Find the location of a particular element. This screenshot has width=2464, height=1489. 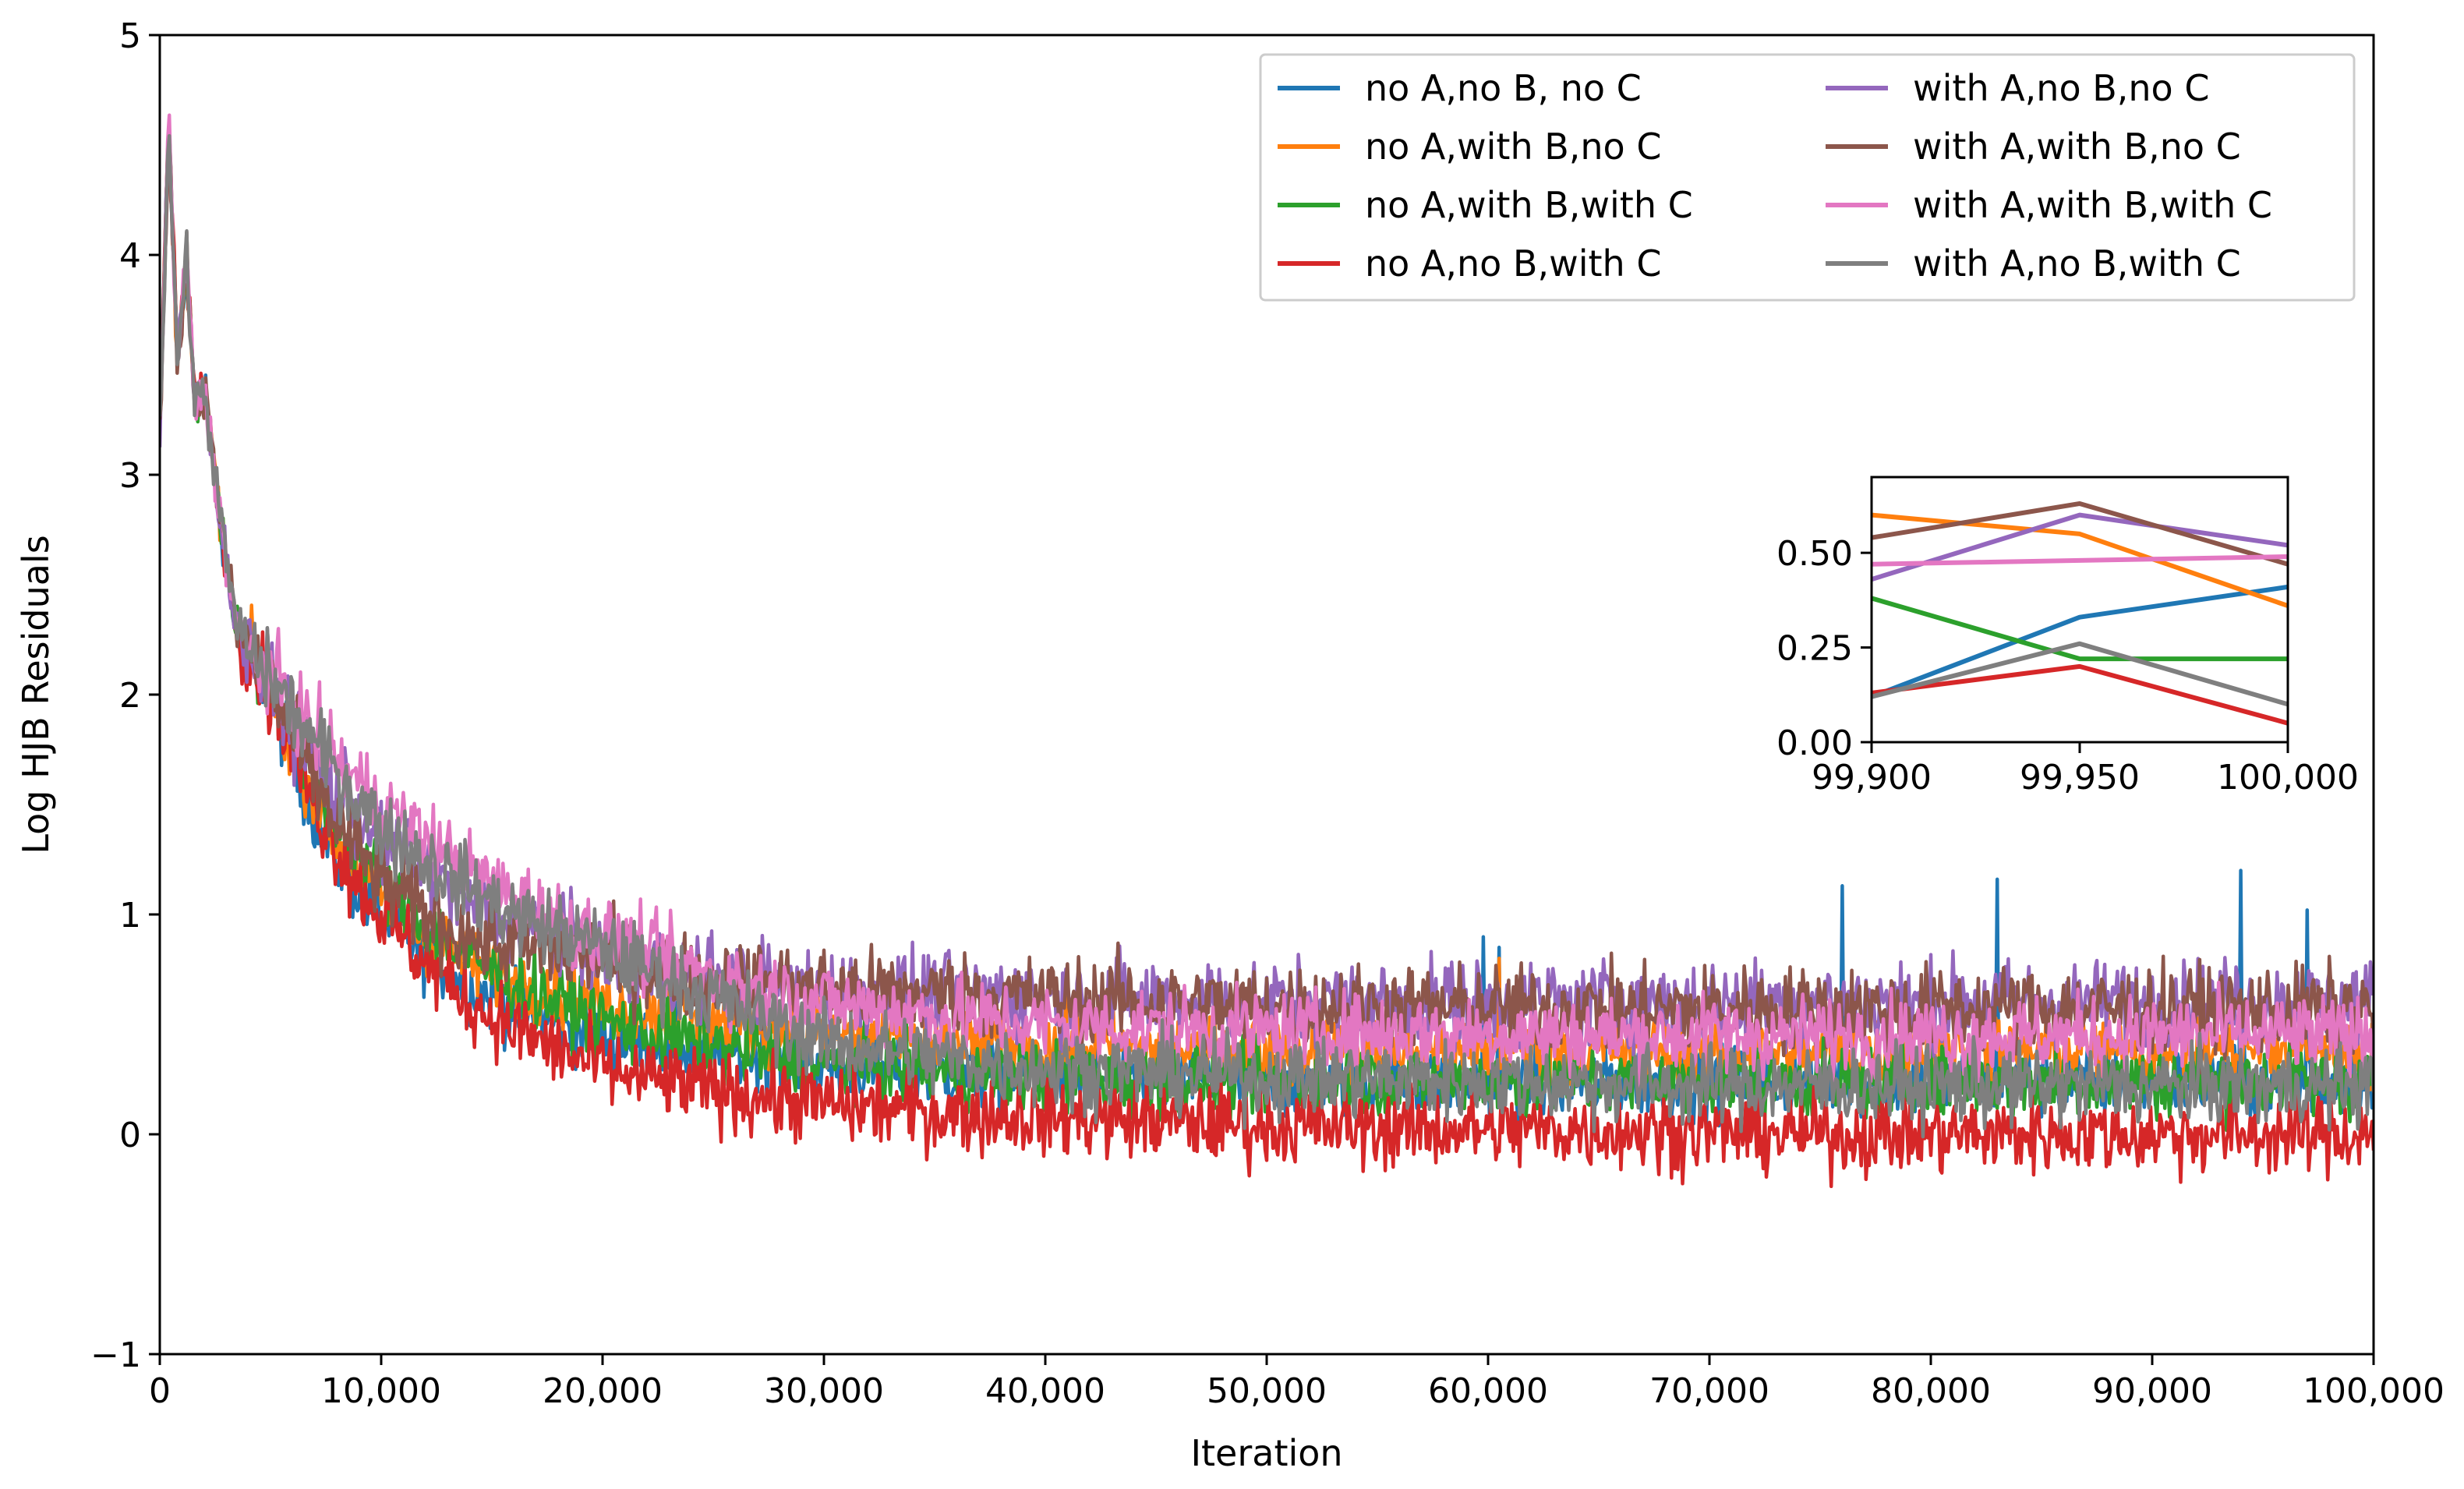

inset-line-with-a-no-b-no-c is located at coordinates (2080, 547).